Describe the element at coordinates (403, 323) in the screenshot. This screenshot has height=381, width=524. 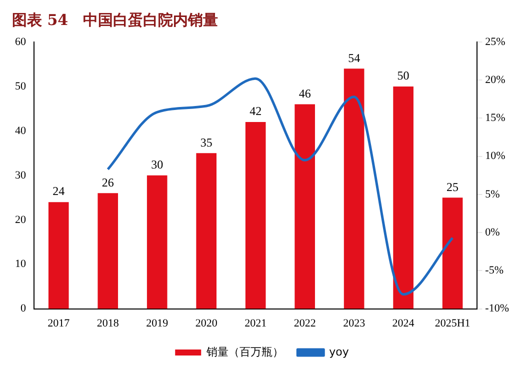
I see `x-tick-label: 2024` at that location.